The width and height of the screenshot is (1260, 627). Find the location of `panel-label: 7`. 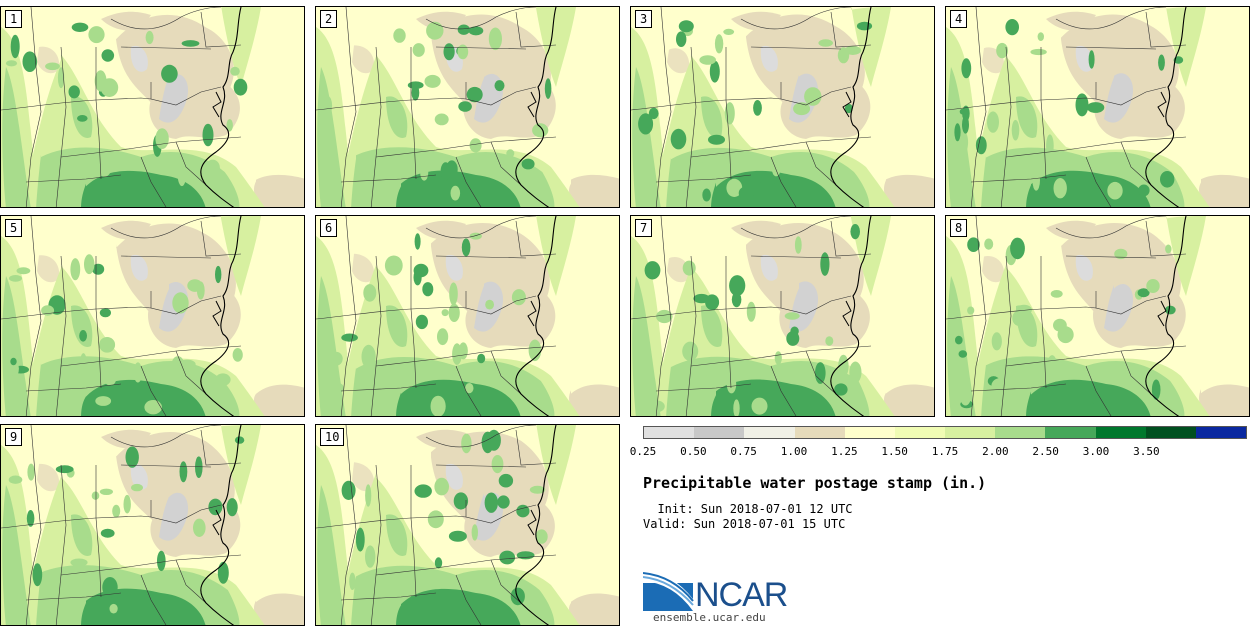

panel-label: 7 is located at coordinates (644, 228).